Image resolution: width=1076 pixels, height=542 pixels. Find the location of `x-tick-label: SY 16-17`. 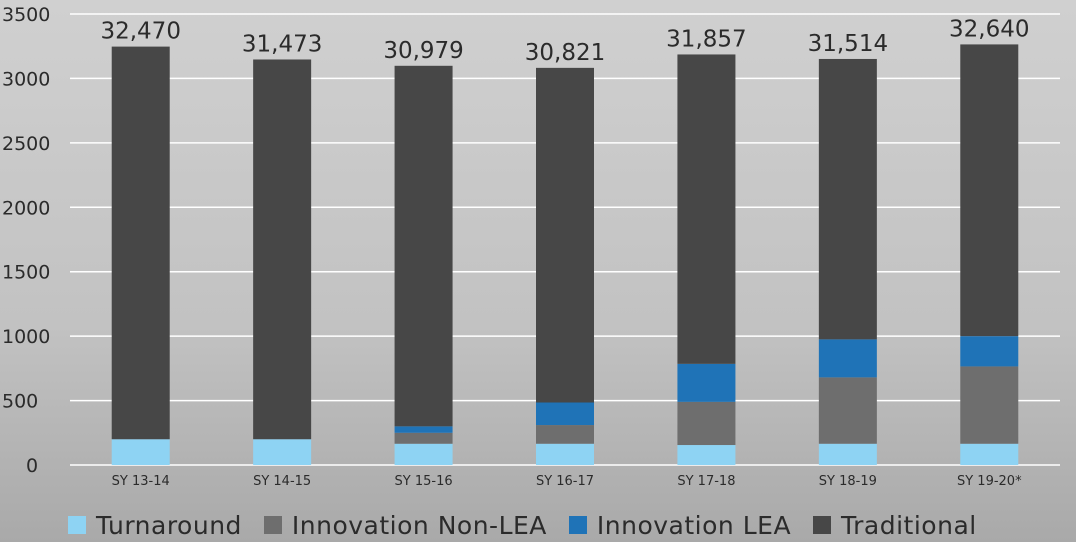

x-tick-label: SY 16-17 is located at coordinates (565, 481).